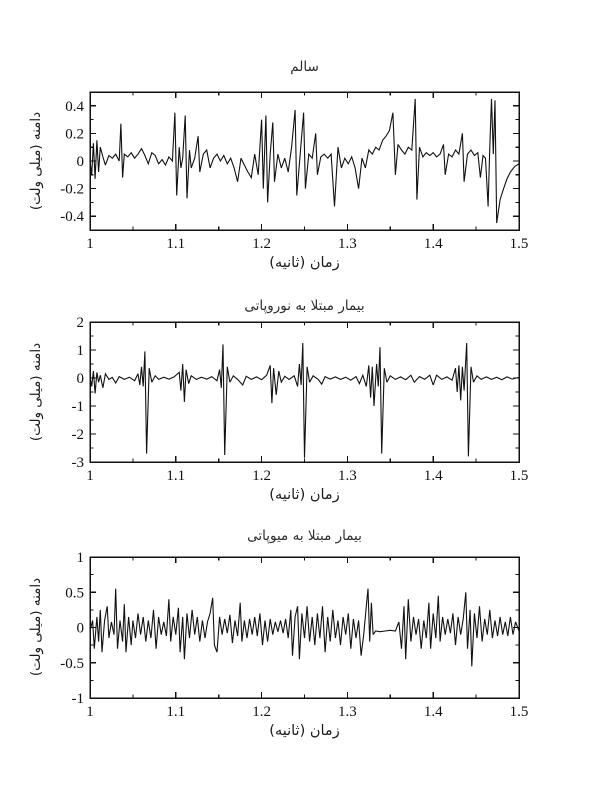 This screenshot has height=792, width=612. I want to click on y-tick-label: 0.2, so click(74, 134).